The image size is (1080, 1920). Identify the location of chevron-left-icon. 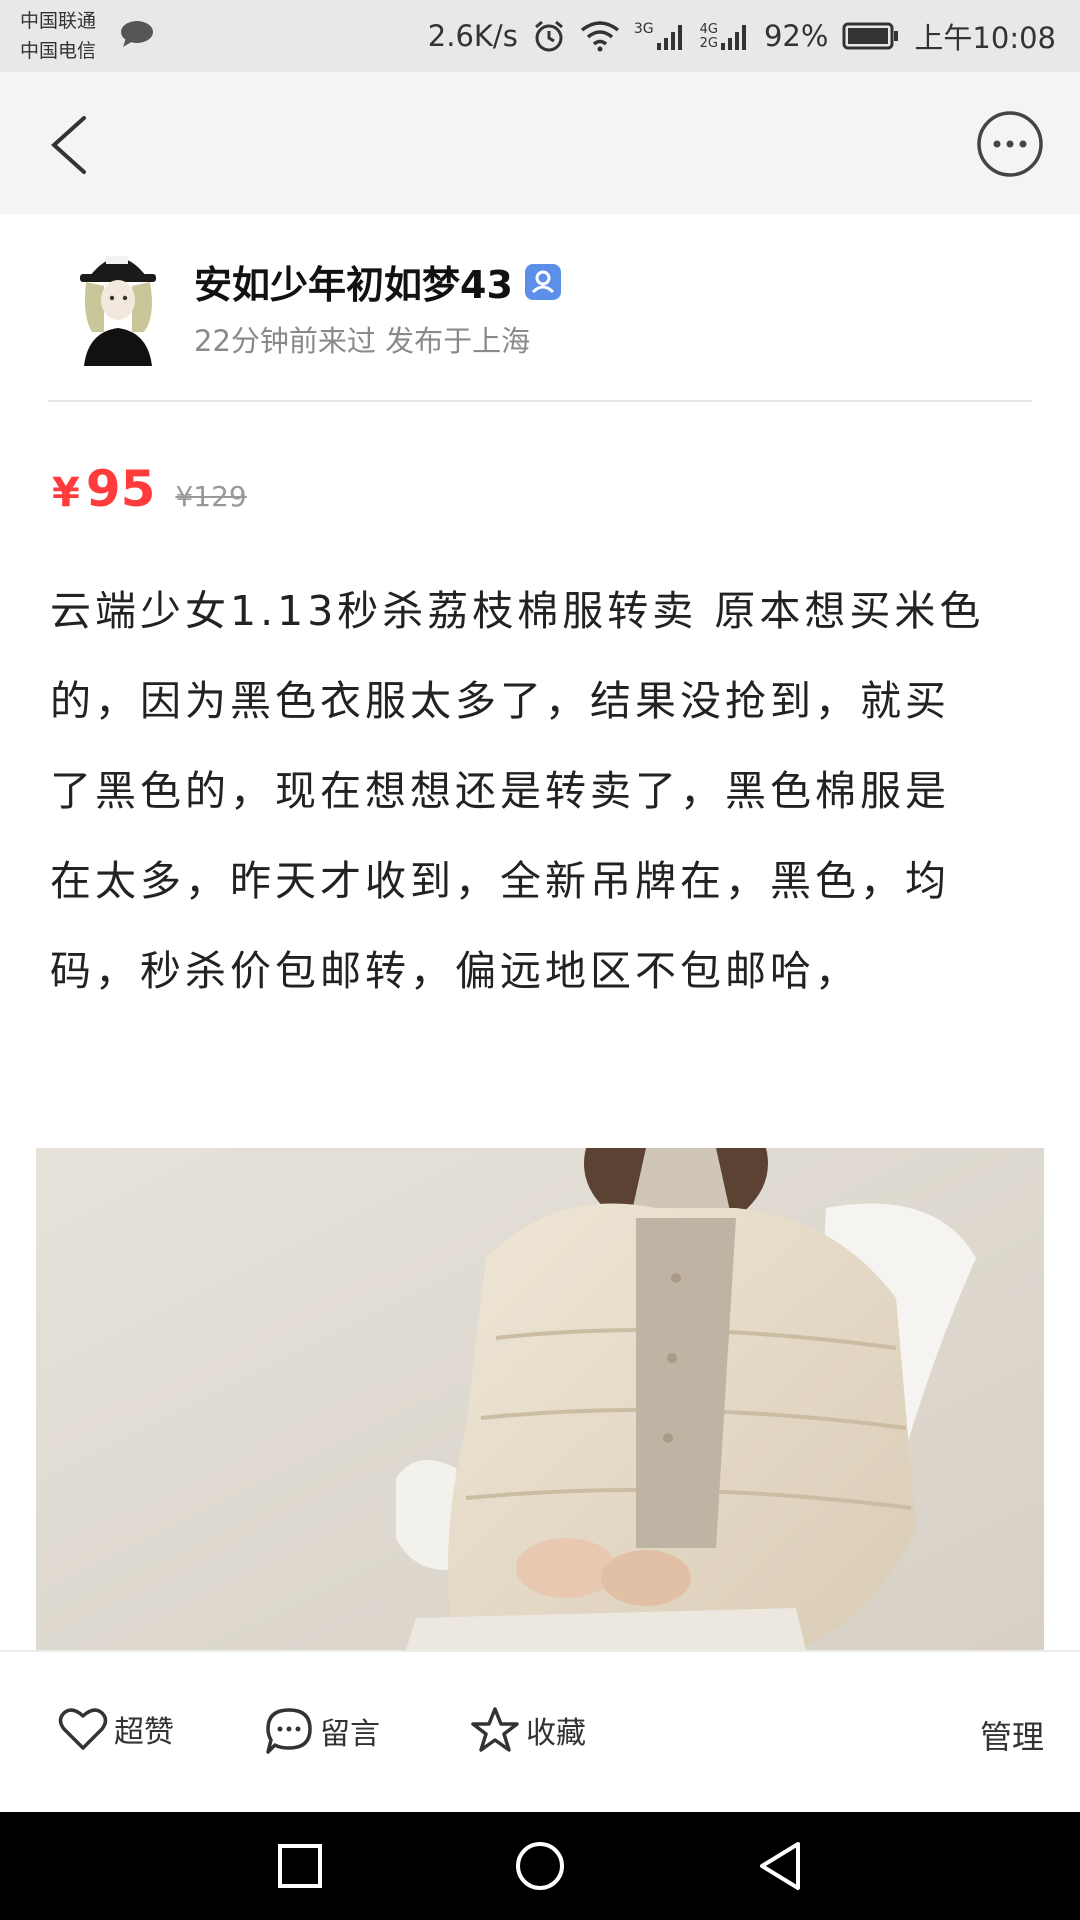
(70, 145).